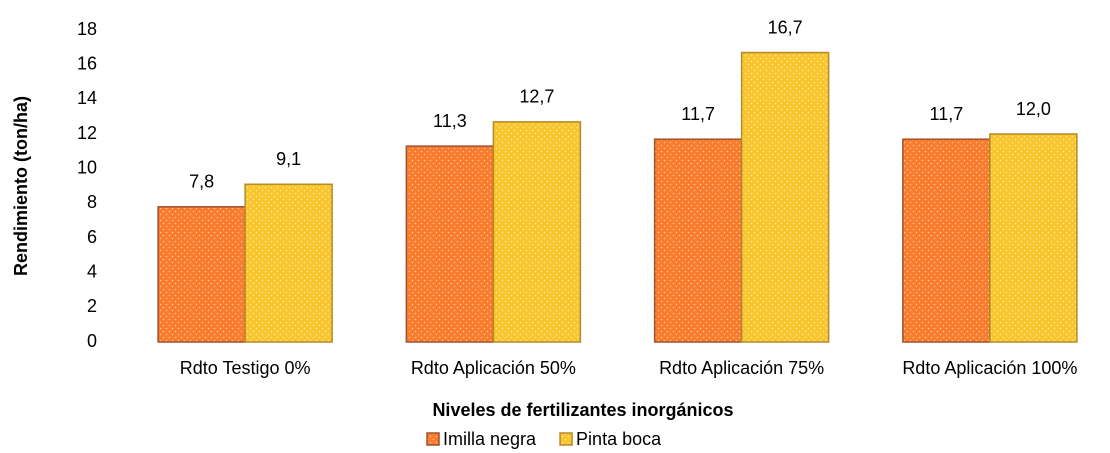  What do you see at coordinates (490, 439) in the screenshot?
I see `legend-label: Imilla negra` at bounding box center [490, 439].